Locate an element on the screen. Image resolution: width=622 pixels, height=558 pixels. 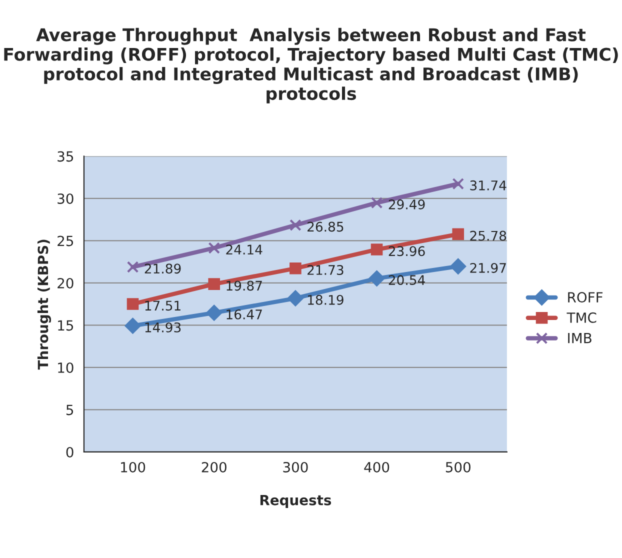
data-label: 29.49 is located at coordinates (406, 204).